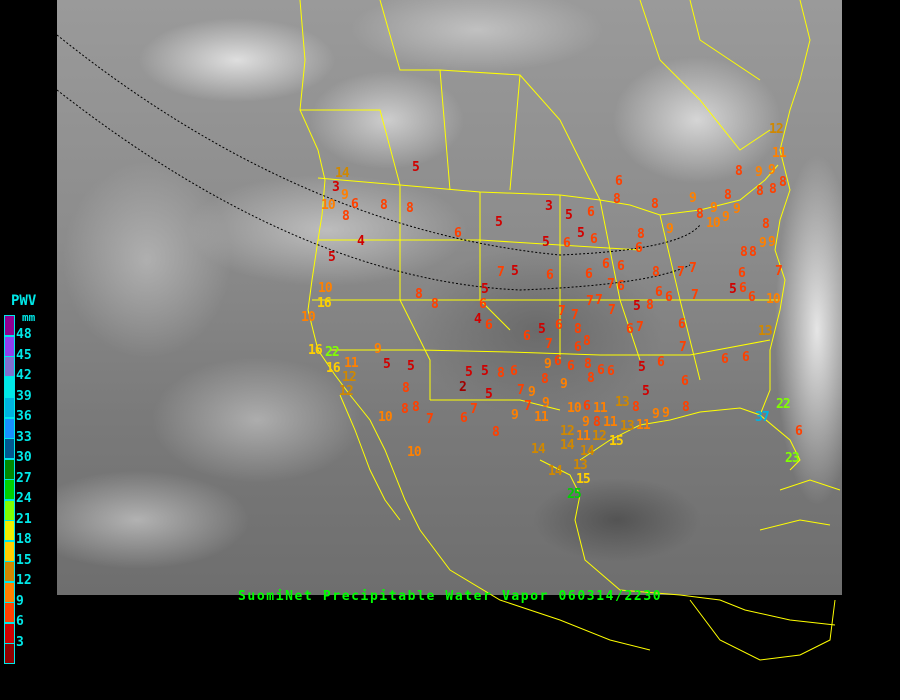 The width and height of the screenshot is (900, 700). Describe the element at coordinates (24, 560) in the screenshot. I see `legend-label: 15` at that location.